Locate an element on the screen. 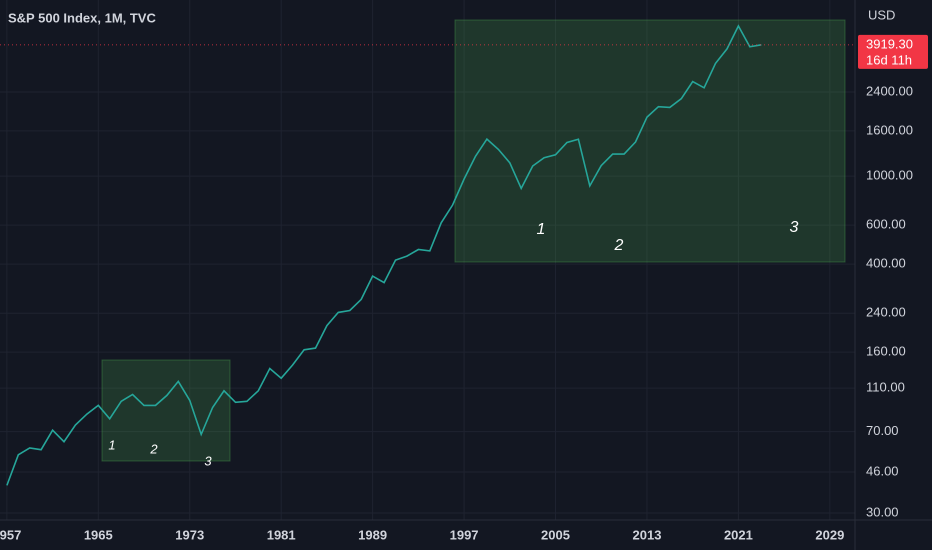 This screenshot has height=550, width=932. y-tick-label: 30.00 is located at coordinates (882, 511).